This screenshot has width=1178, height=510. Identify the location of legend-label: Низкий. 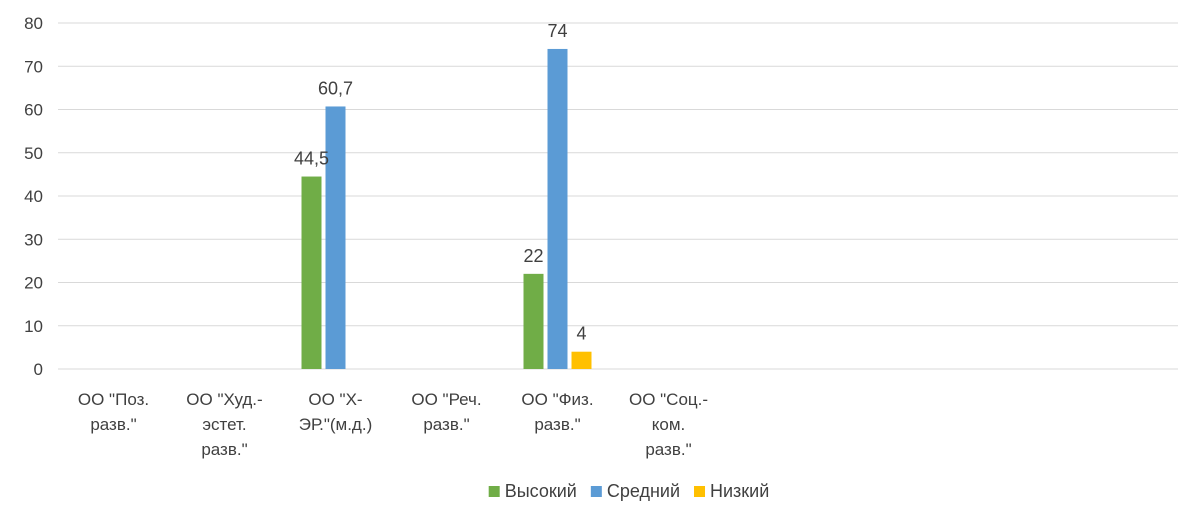
(739, 491).